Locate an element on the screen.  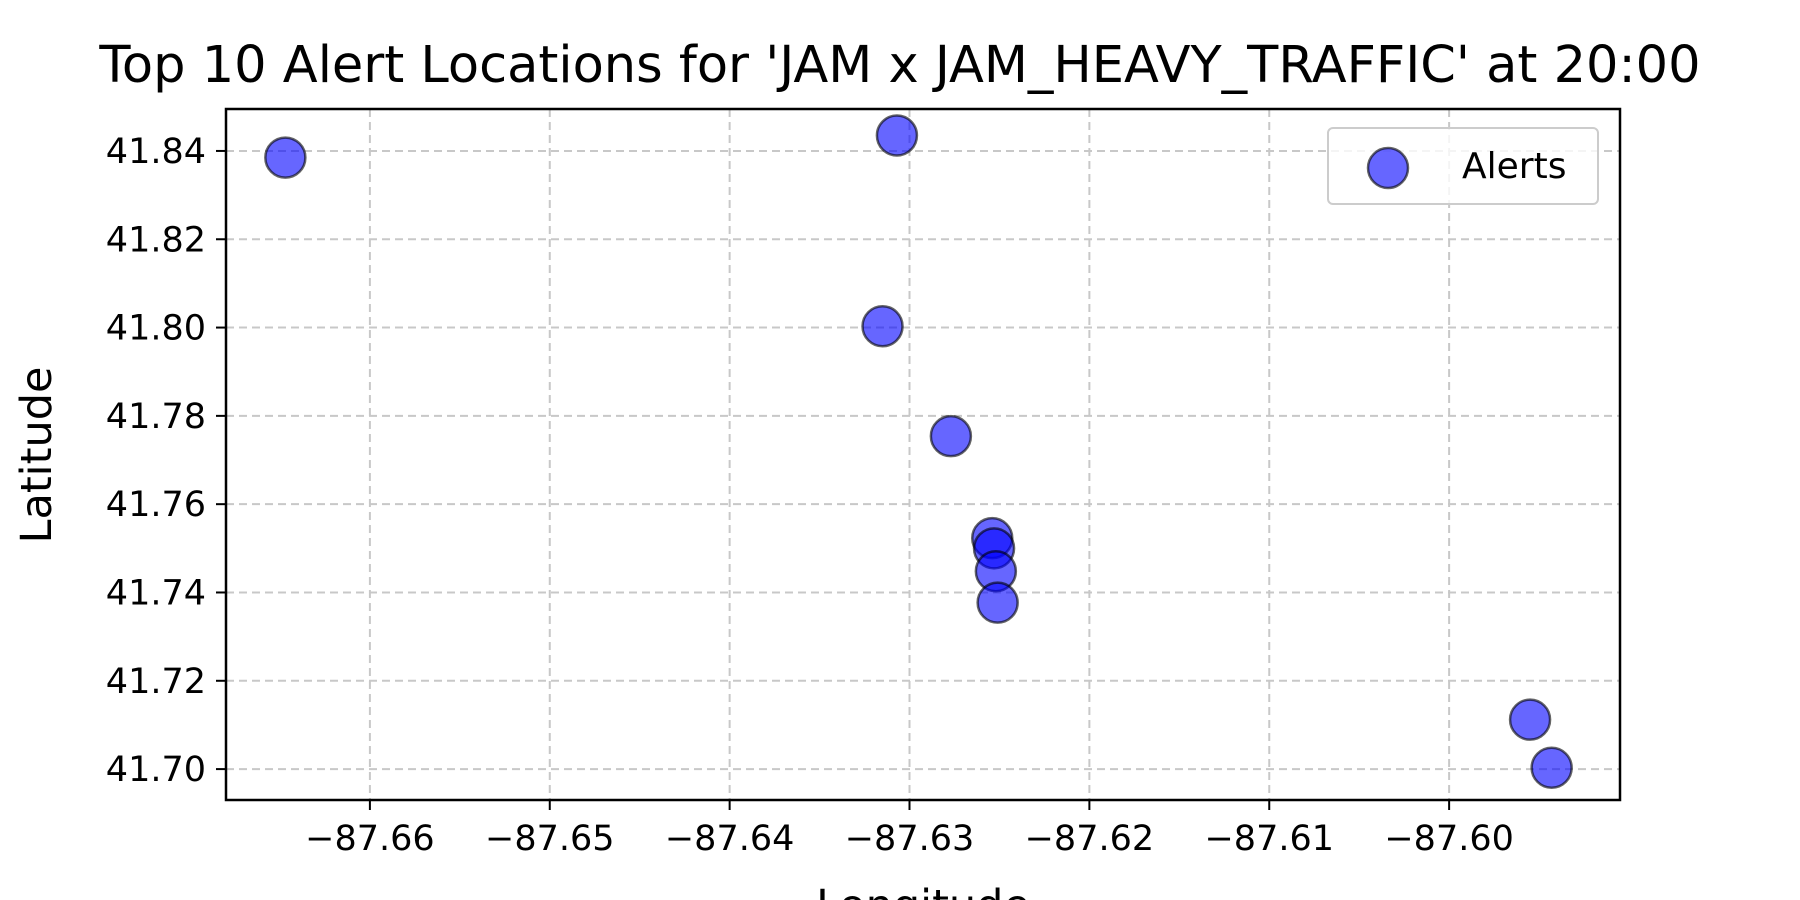
x-tick-label: −87.65 is located at coordinates (550, 839).